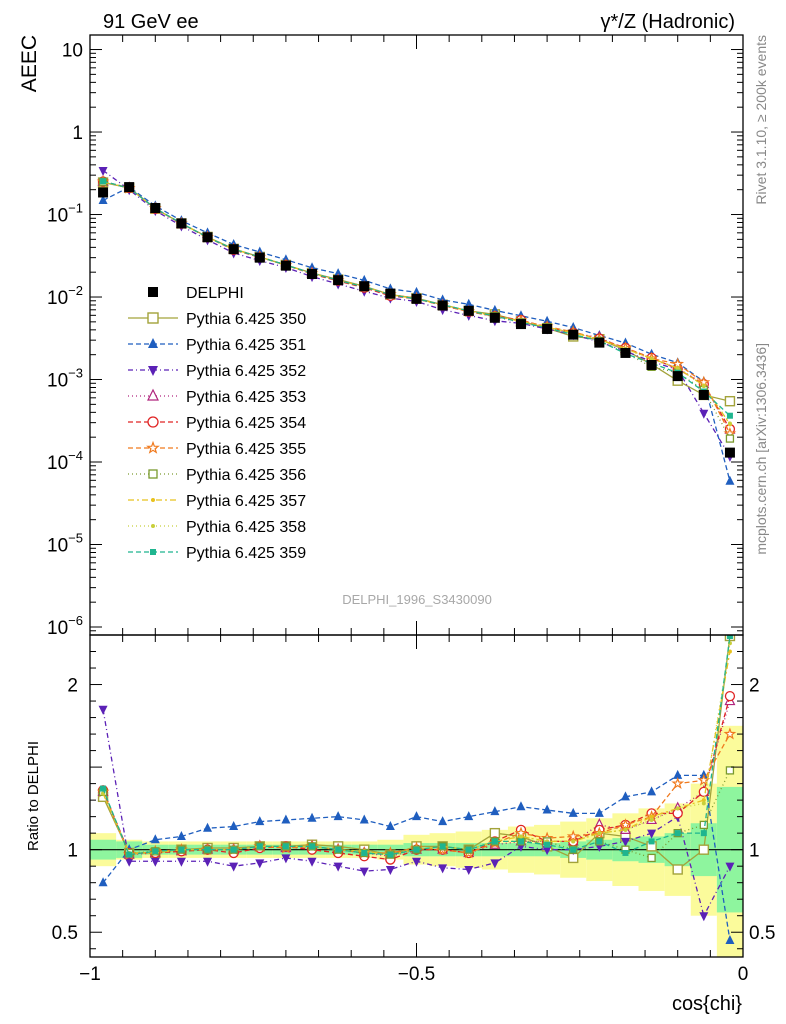  What do you see at coordinates (65, 296) in the screenshot?
I see `y-tick-label: 10⁻²` at bounding box center [65, 296].